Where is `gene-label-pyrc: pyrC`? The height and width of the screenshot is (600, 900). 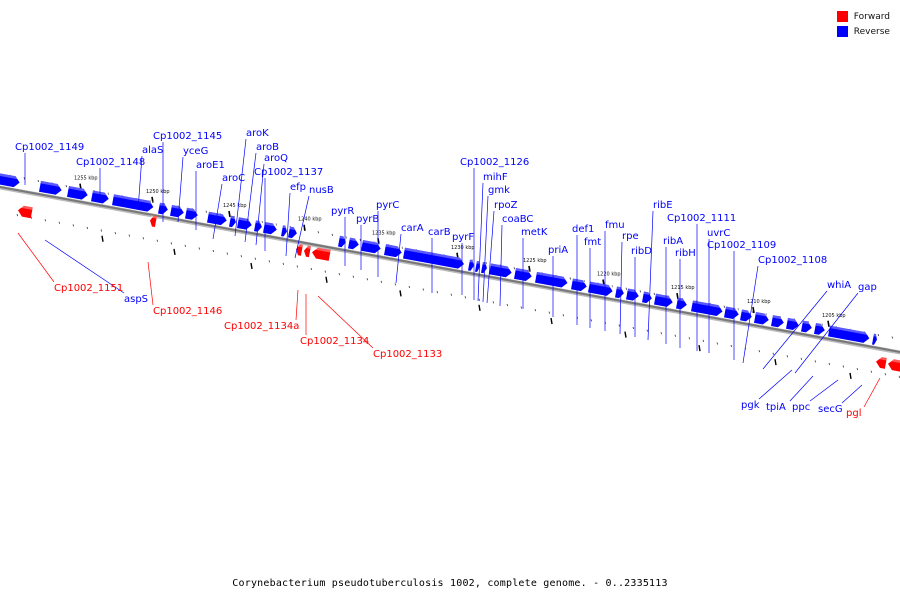
gene-label-pyrc: pyrC is located at coordinates (387, 205).